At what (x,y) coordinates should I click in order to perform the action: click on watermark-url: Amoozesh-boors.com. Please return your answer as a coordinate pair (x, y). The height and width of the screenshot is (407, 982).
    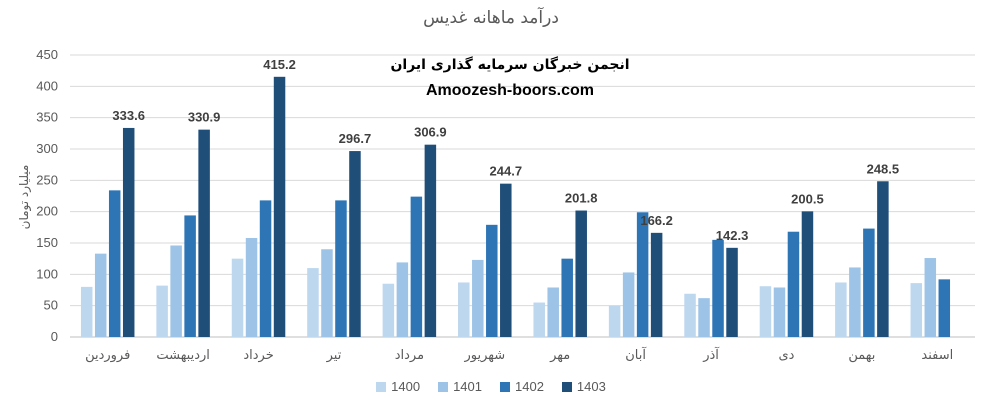
    Looking at the image, I should click on (509, 90).